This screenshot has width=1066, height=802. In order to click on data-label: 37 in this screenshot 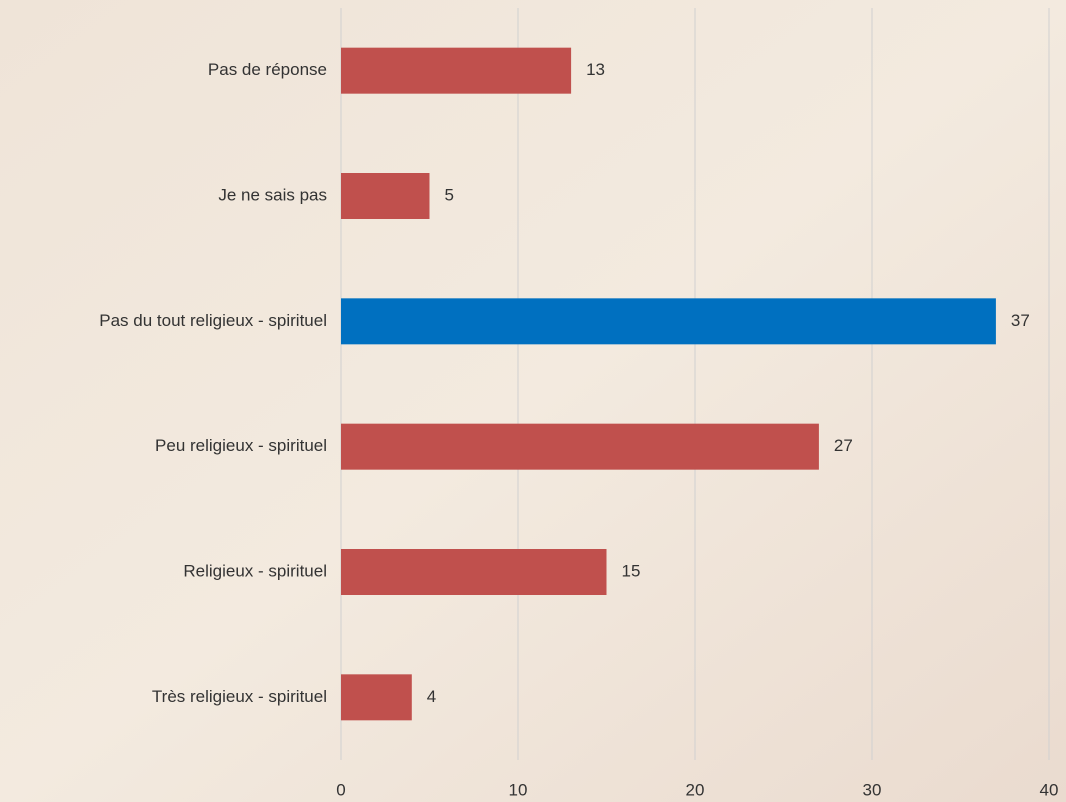, I will do `click(1020, 320)`.